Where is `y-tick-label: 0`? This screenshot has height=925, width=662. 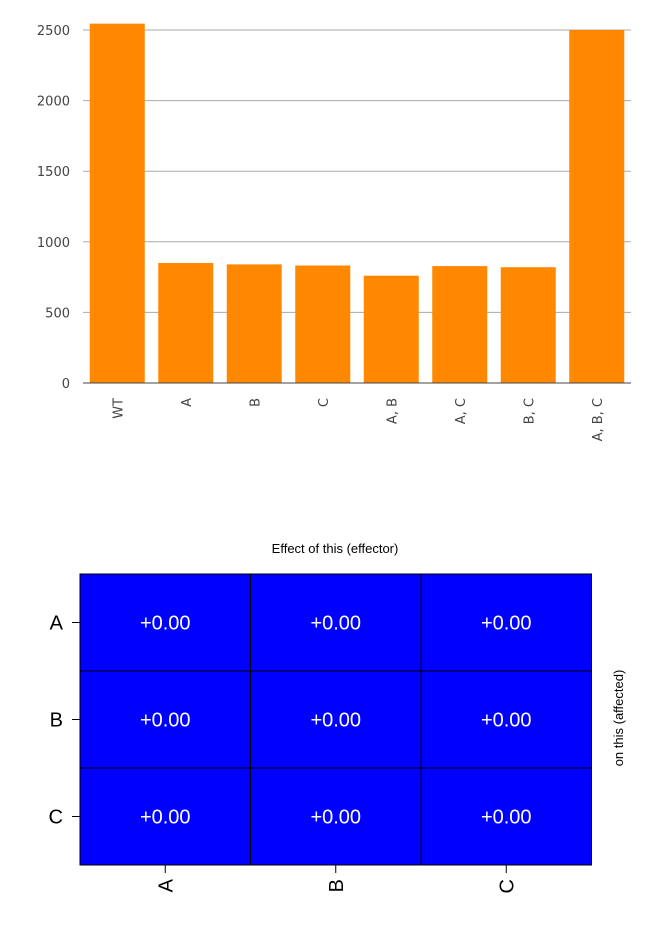 y-tick-label: 0 is located at coordinates (66, 384).